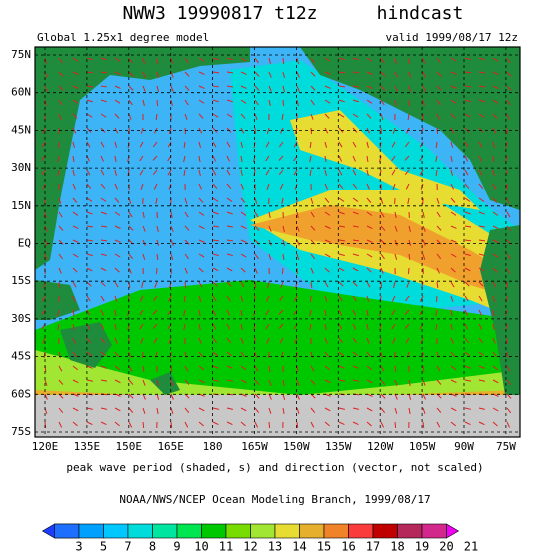 This screenshot has height=558, width=536. Describe the element at coordinates (226, 547) in the screenshot. I see `colorbar-label: 11` at that location.